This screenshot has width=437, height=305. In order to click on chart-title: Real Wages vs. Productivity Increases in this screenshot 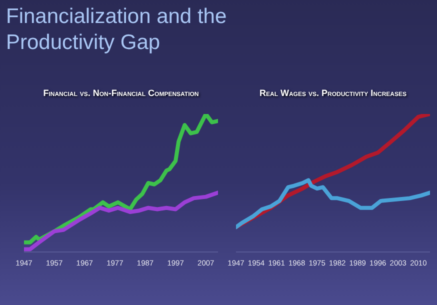, I will do `click(333, 94)`.